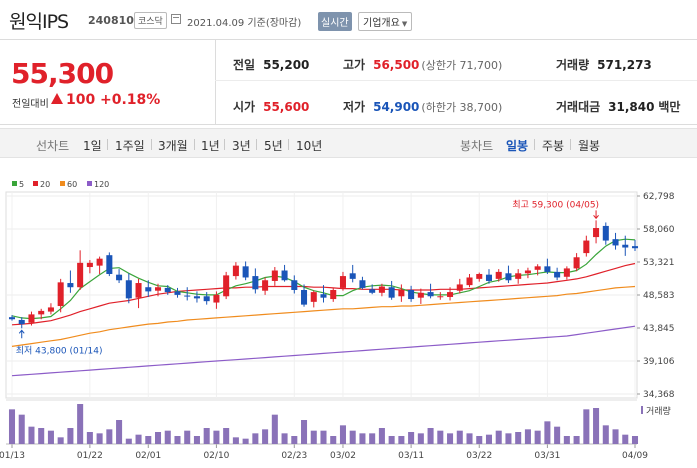  I want to click on tab-5y: 5년, so click(273, 146).